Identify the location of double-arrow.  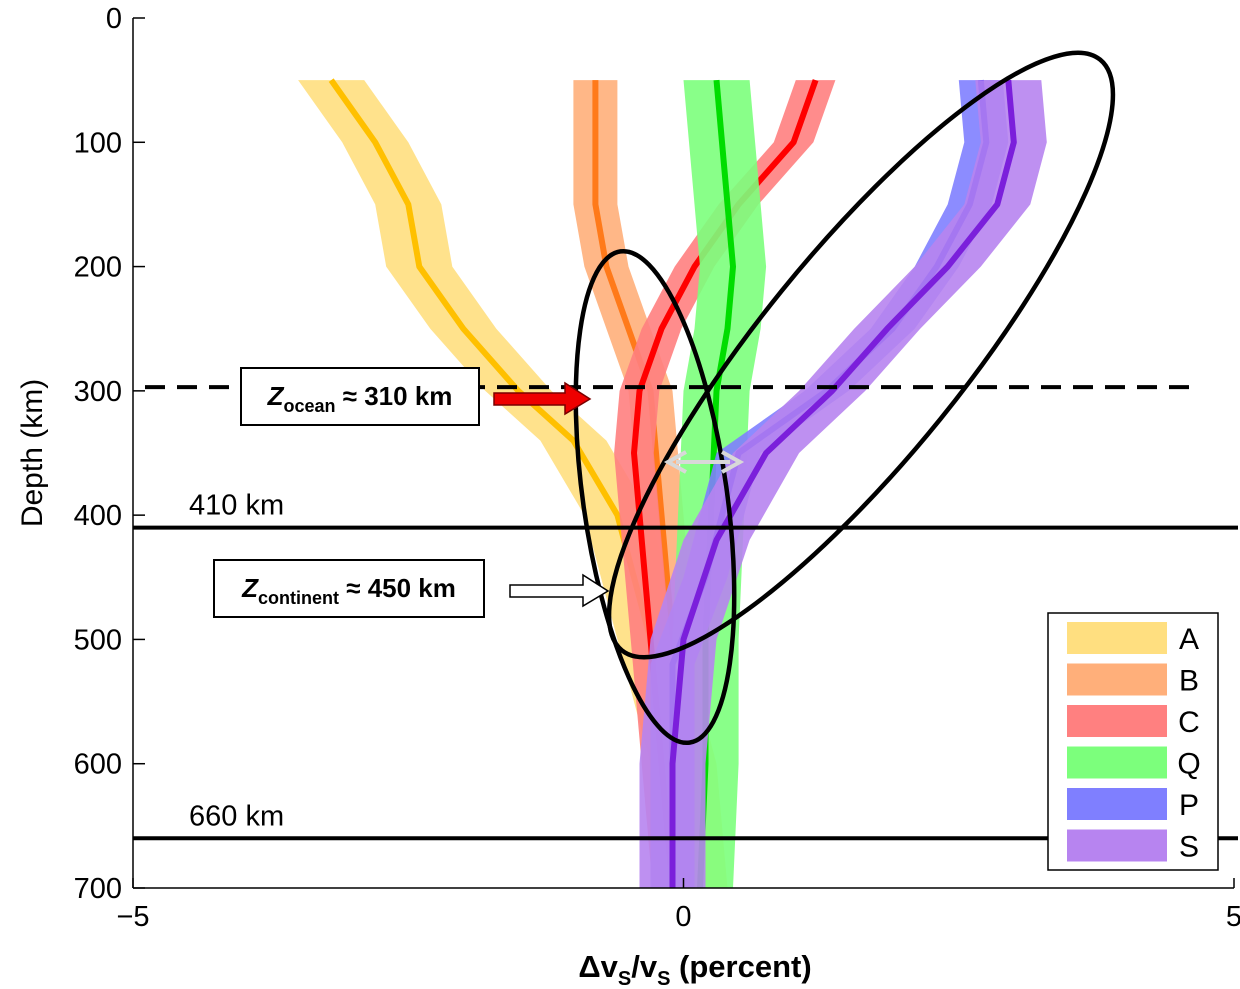
(704, 462).